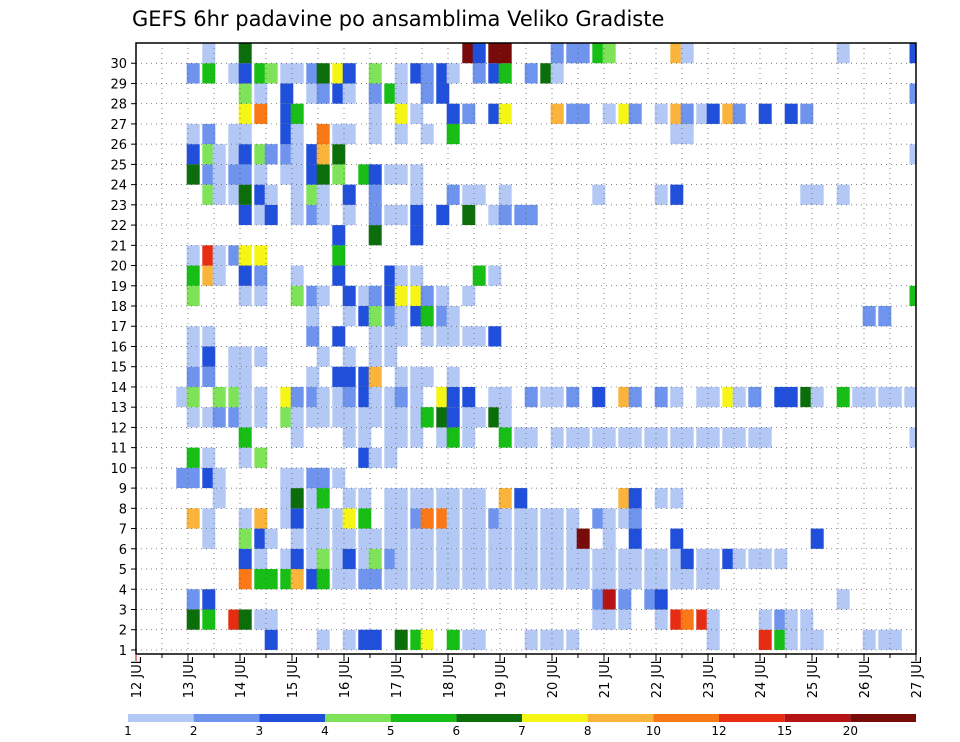 This screenshot has height=742, width=960. I want to click on y-tick-label: 16, so click(118, 347).